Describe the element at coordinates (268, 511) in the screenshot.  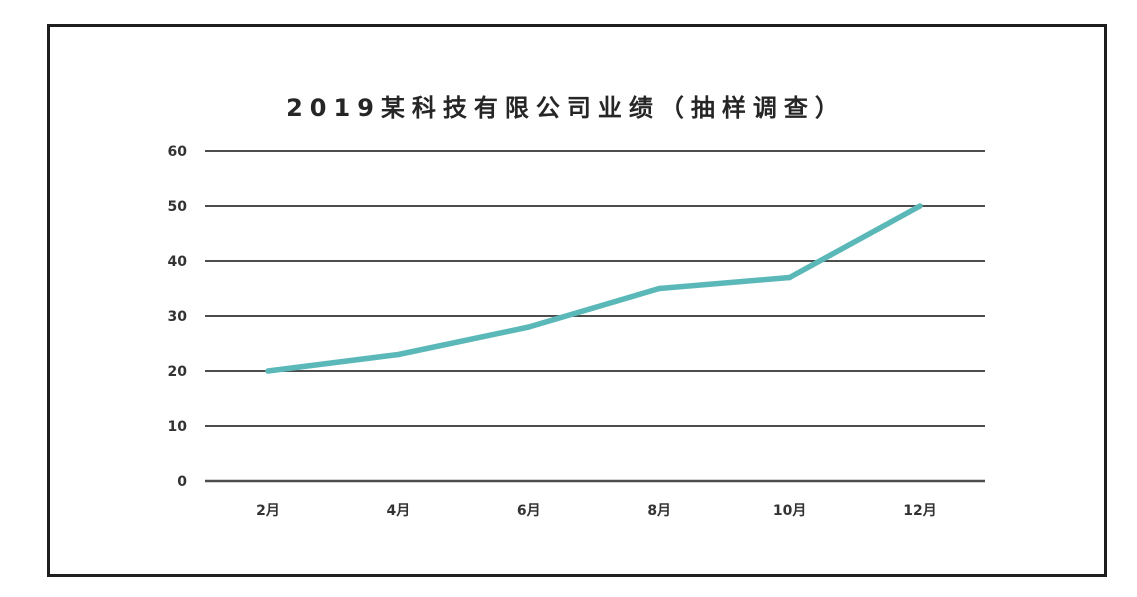
I see `x-tick-label: 2月` at that location.